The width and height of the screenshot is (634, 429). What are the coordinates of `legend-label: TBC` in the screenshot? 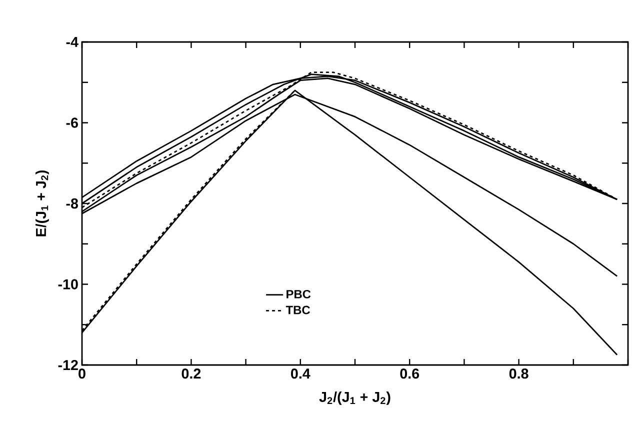 It's located at (298, 310).